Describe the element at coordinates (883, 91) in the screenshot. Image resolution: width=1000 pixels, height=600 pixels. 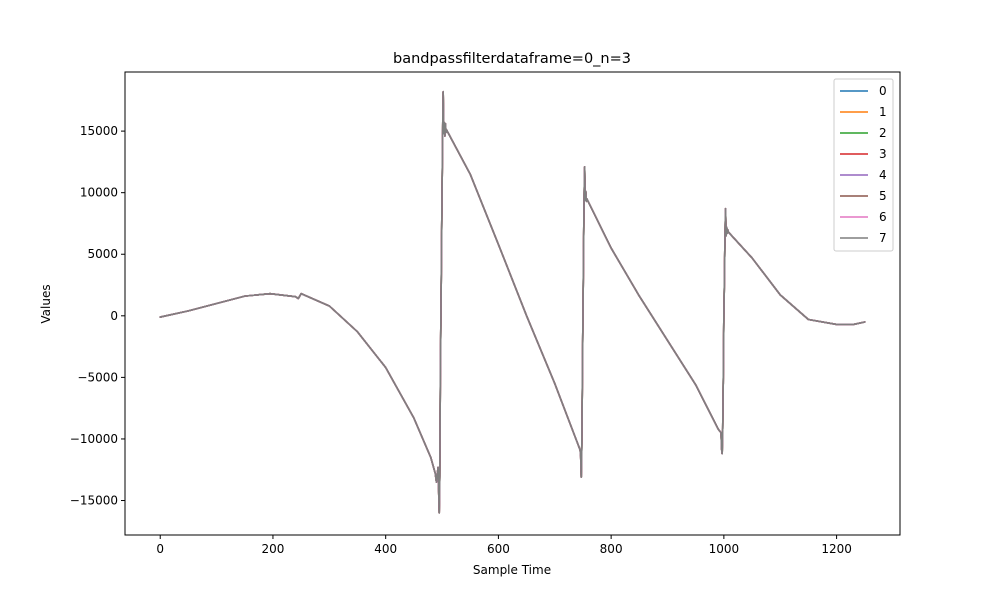
I see `legend-label-0: 0` at that location.